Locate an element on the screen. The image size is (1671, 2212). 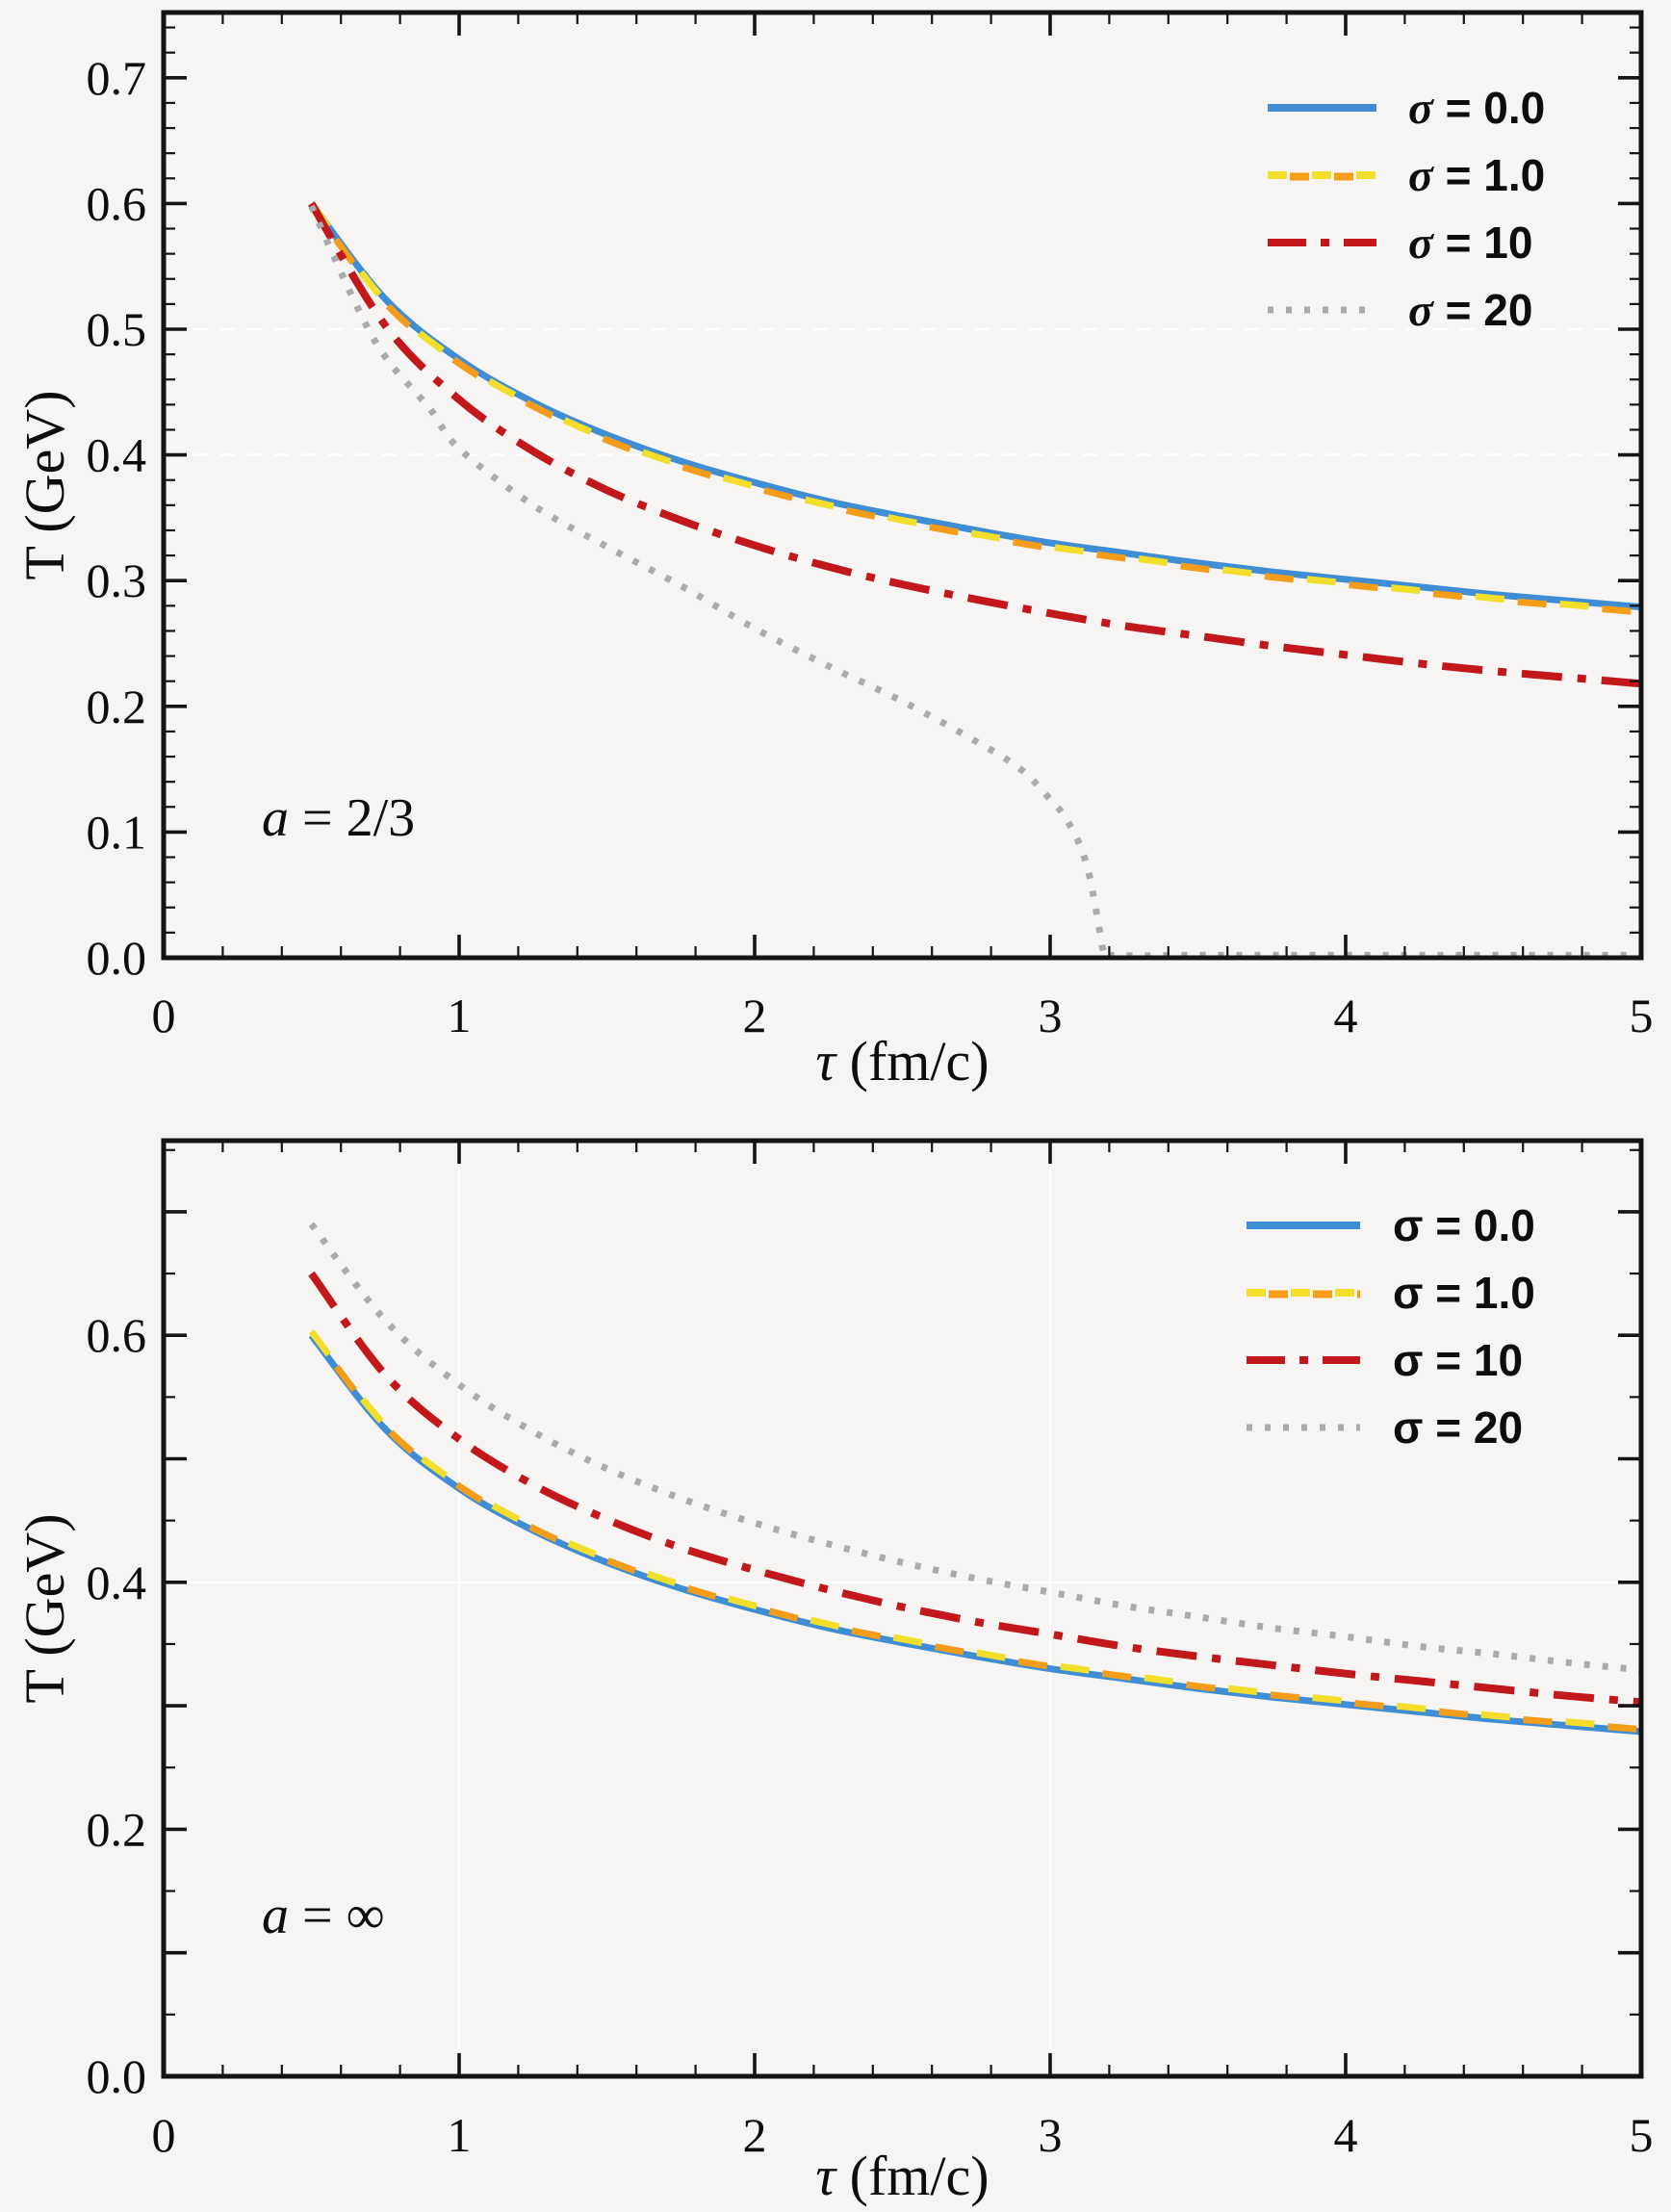
top-gridlines is located at coordinates (902, 391).